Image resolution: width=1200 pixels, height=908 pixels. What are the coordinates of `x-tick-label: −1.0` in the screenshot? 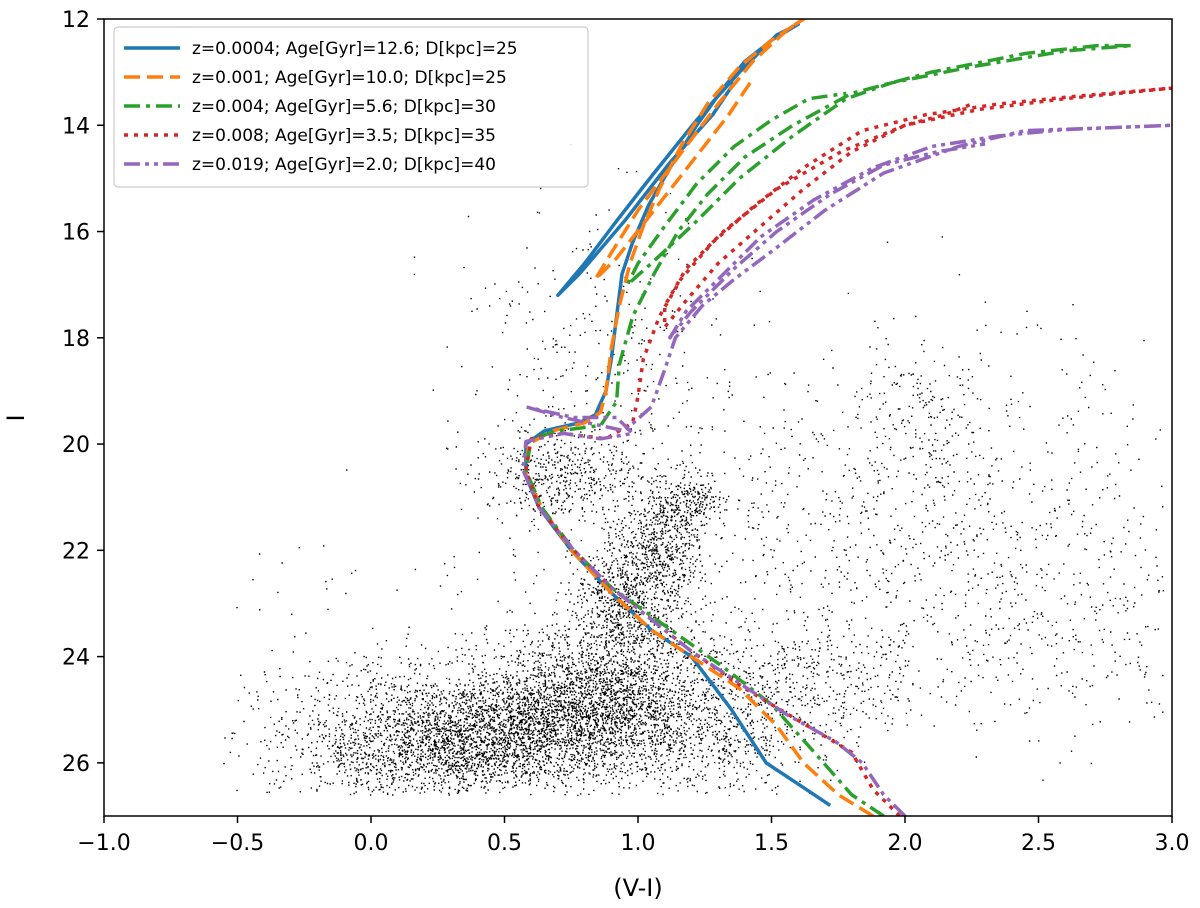 It's located at (103, 843).